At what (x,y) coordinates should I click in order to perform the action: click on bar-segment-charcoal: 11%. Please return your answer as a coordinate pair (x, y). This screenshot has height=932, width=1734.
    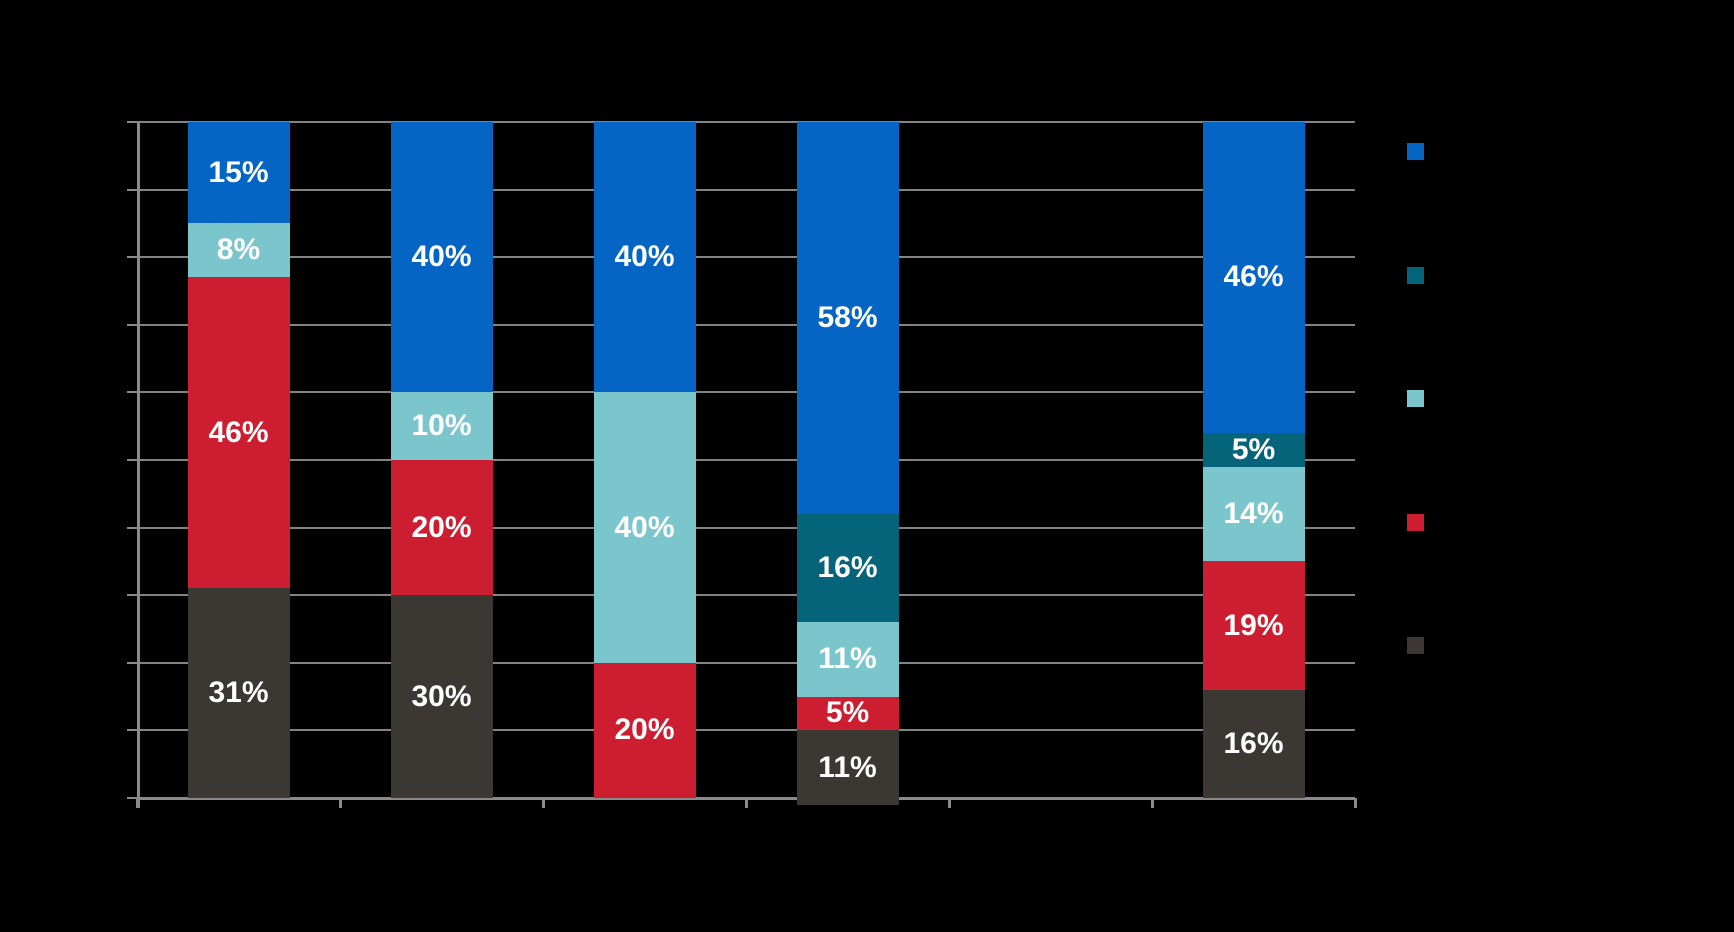
    Looking at the image, I should click on (847, 767).